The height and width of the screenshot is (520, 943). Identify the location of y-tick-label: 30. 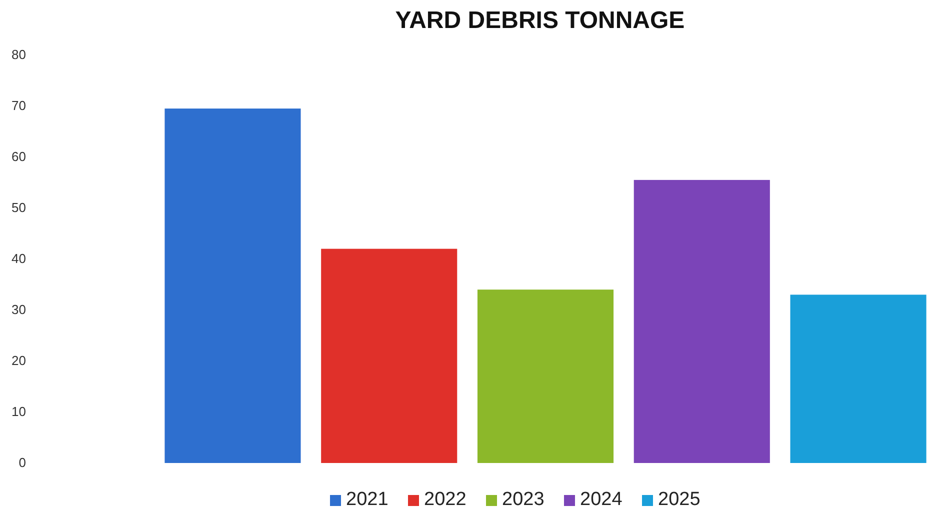
(19, 310).